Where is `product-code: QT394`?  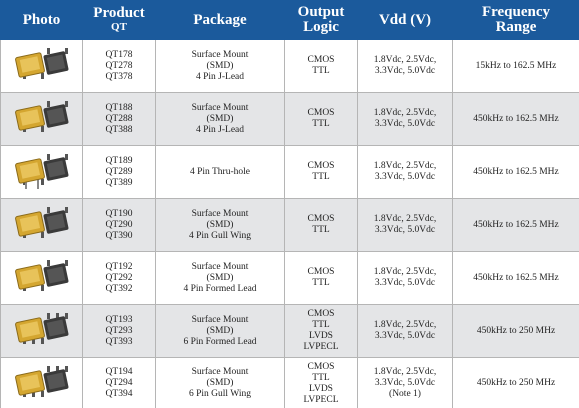 product-code: QT394 is located at coordinates (119, 394).